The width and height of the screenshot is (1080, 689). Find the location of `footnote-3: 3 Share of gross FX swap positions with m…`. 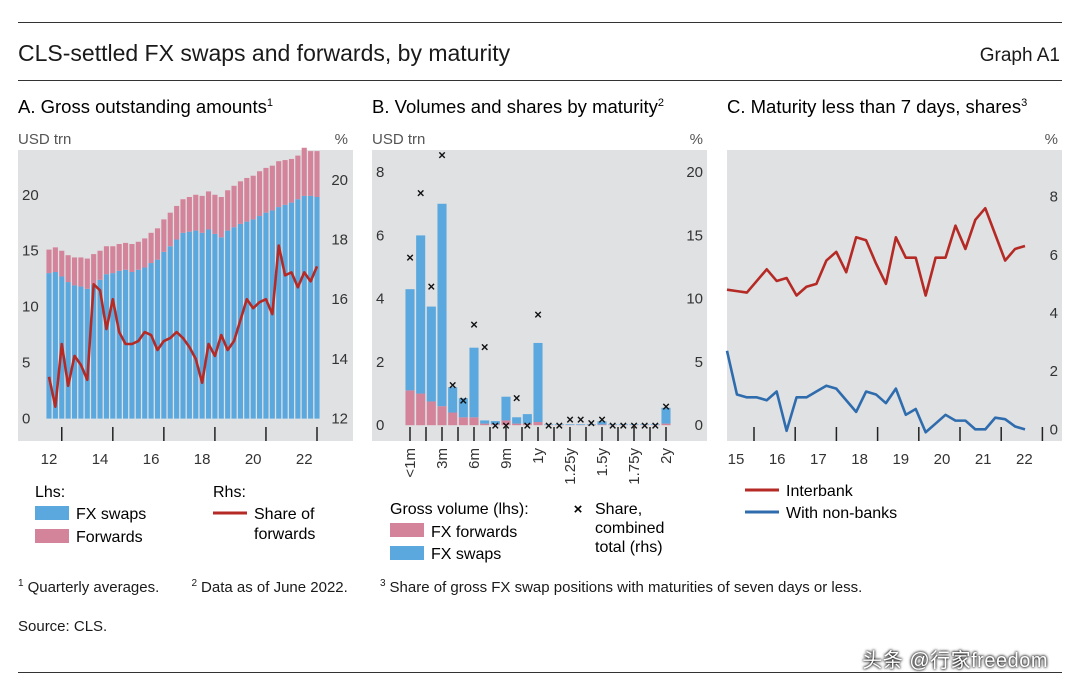

footnote-3: 3 Share of gross FX swap positions with m… is located at coordinates (621, 587).